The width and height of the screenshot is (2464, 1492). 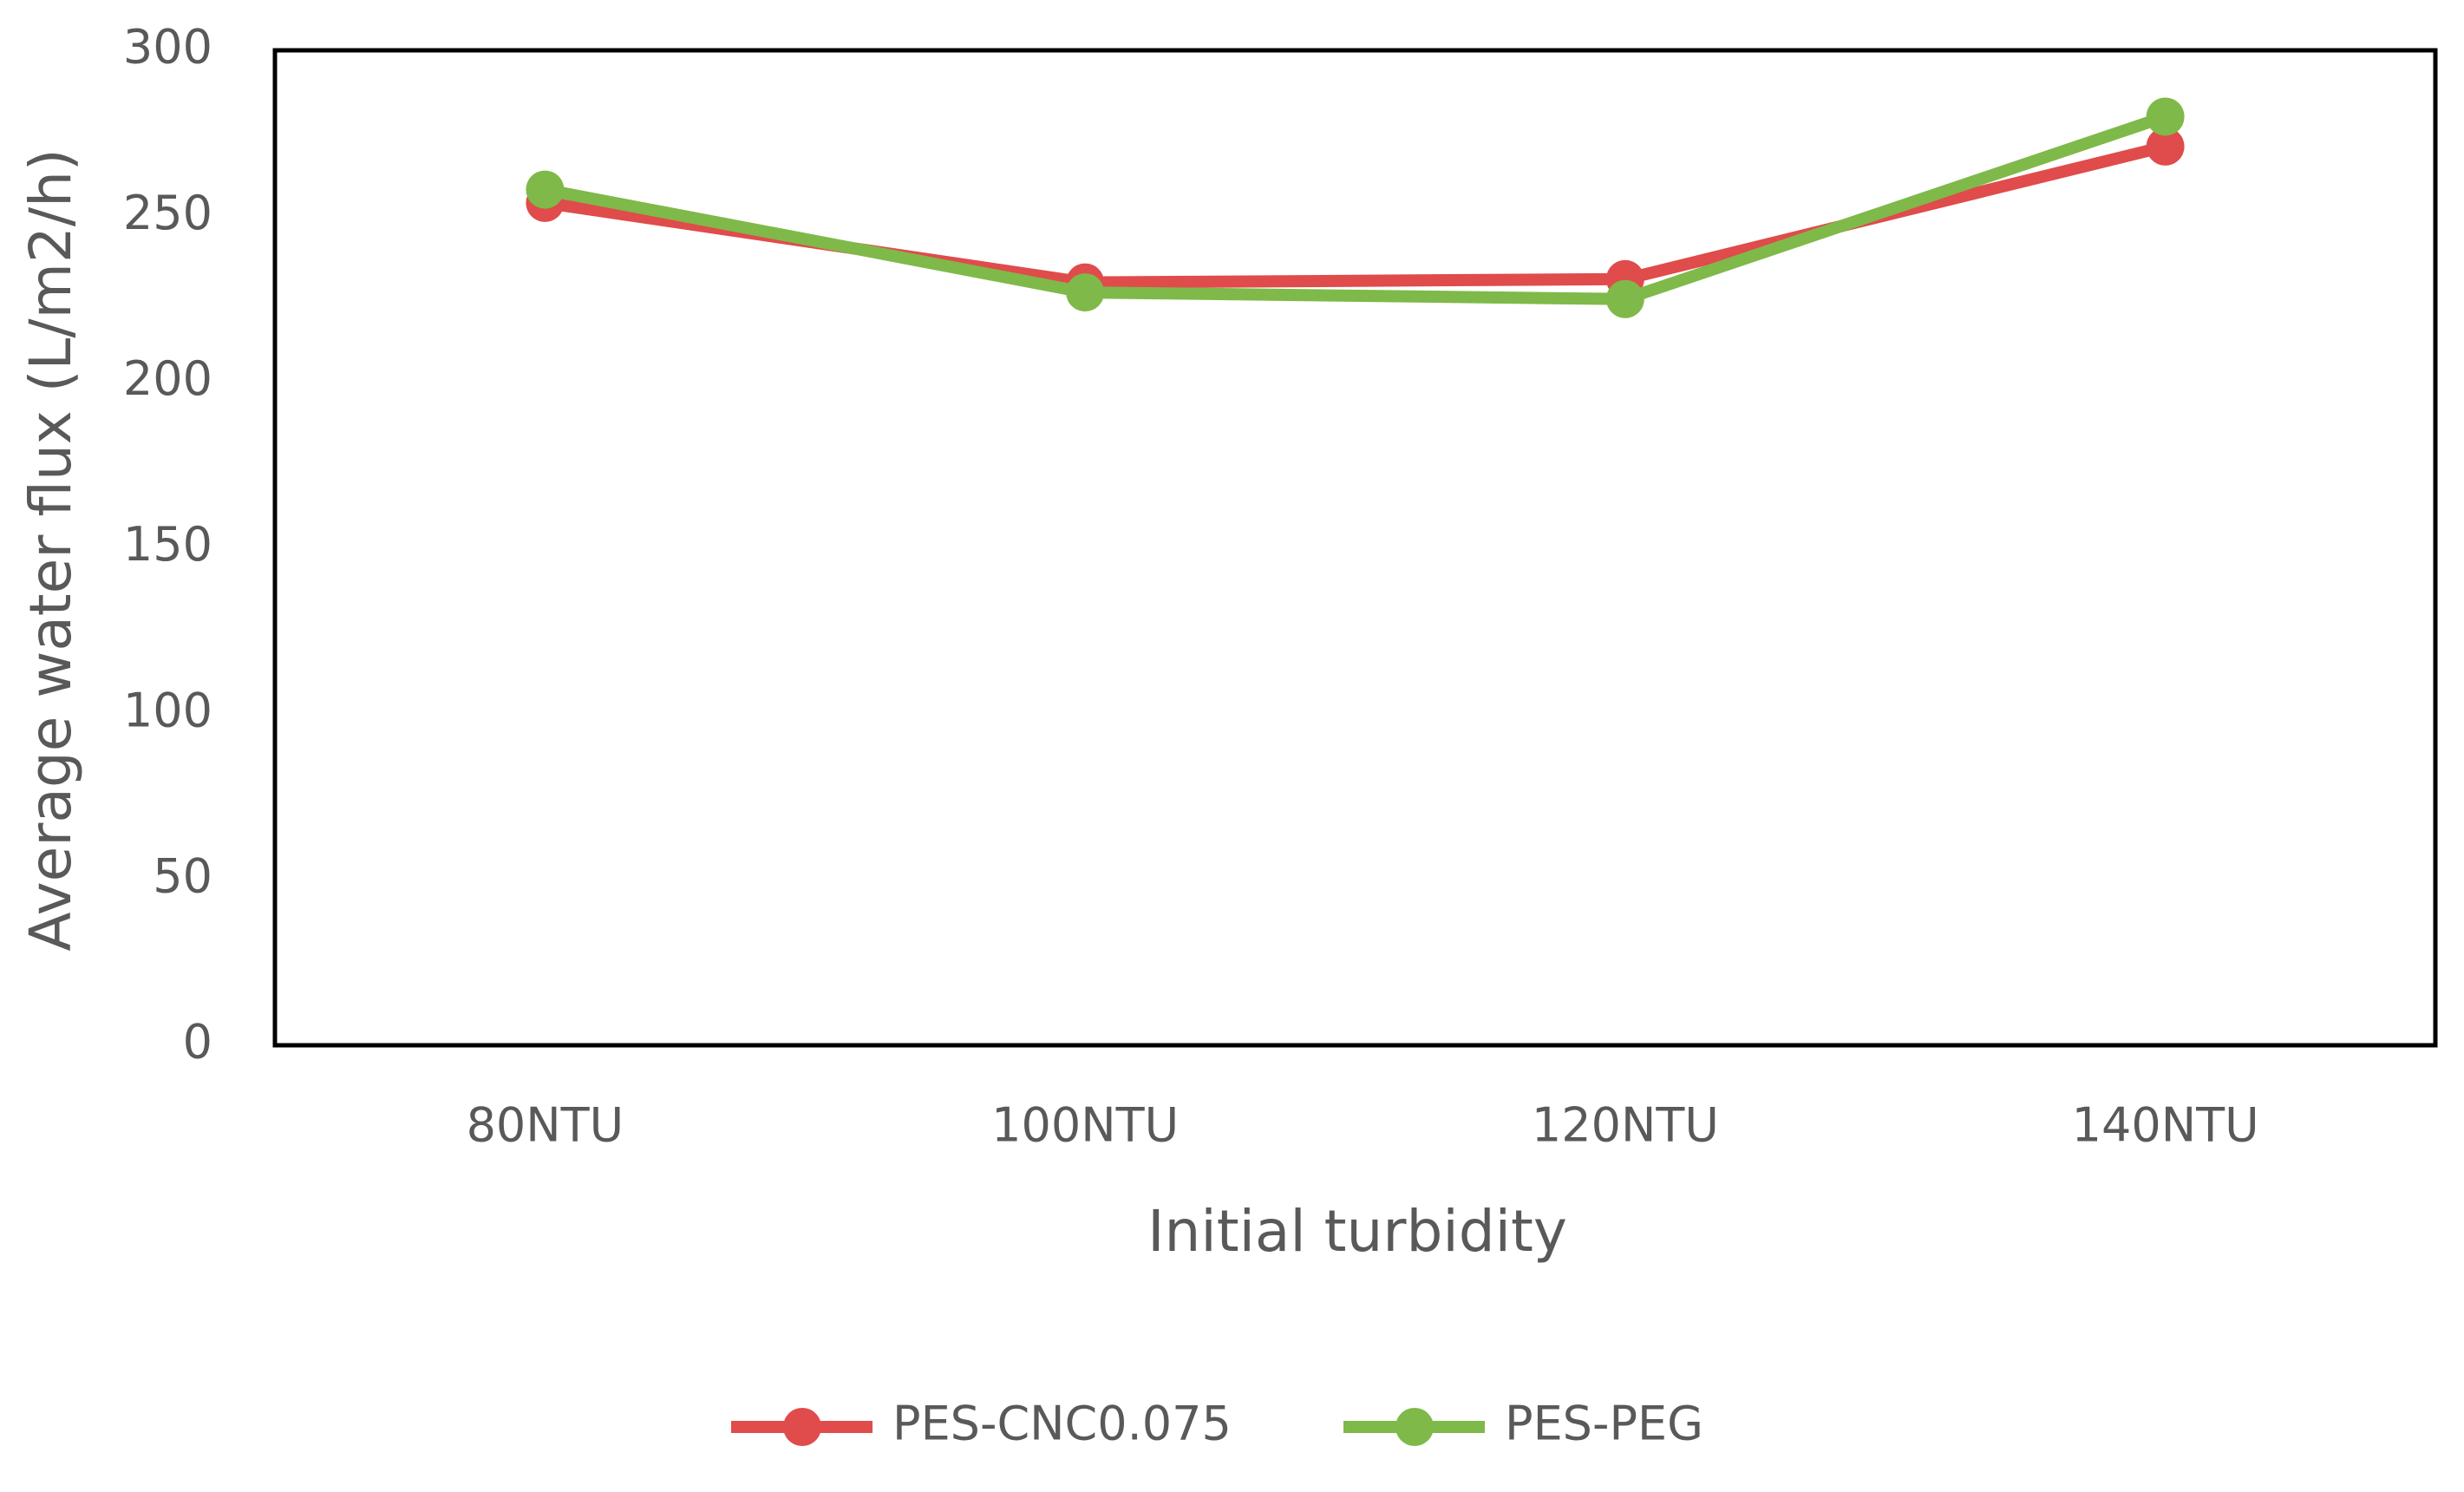 What do you see at coordinates (50, 549) in the screenshot?
I see `y-axis-title: Average water flux (L/m2/h)` at bounding box center [50, 549].